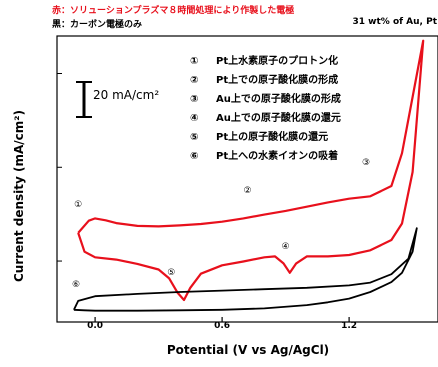  Describe the element at coordinates (366, 162) in the screenshot. I see `curve-annotation: ③` at that location.